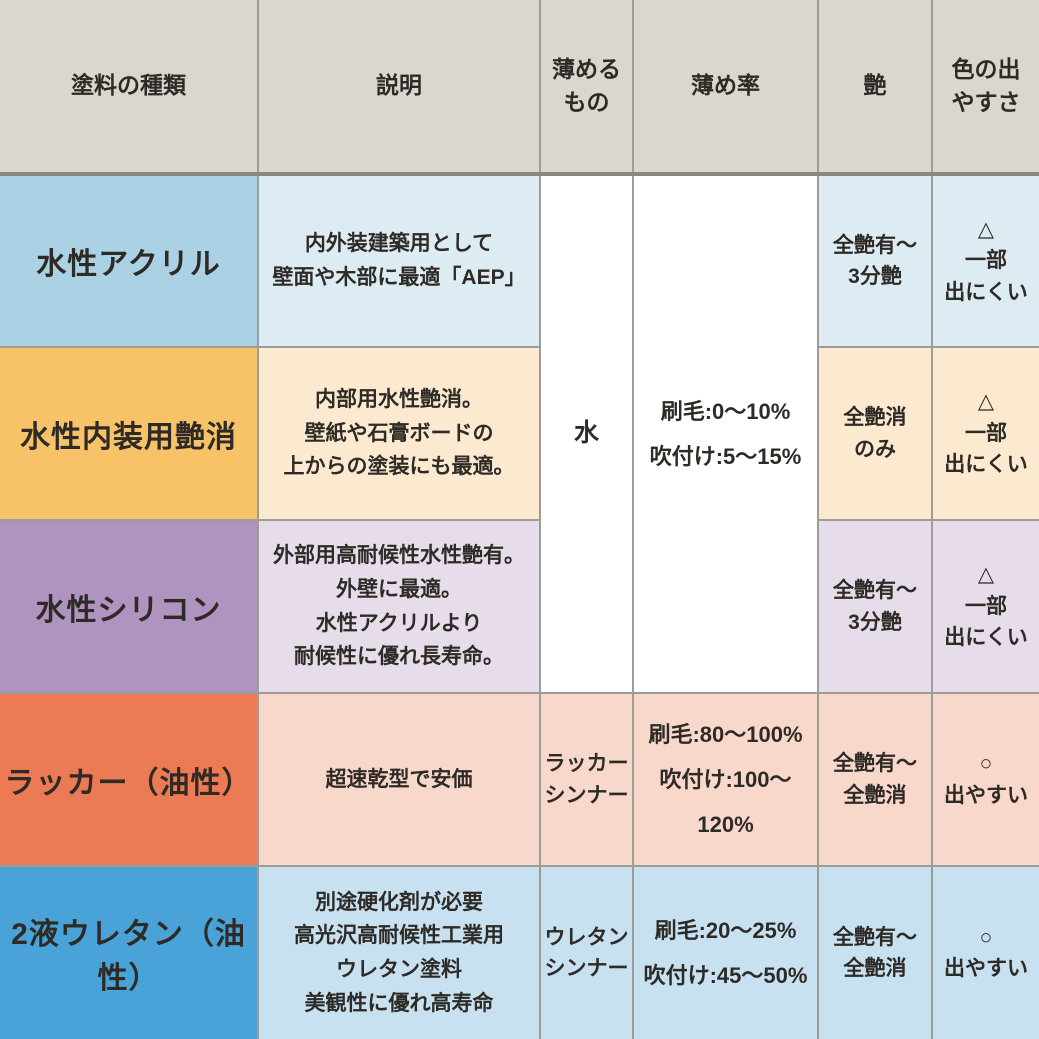  I want to click on paint-name-cell: 水性アクリル, so click(129, 260).